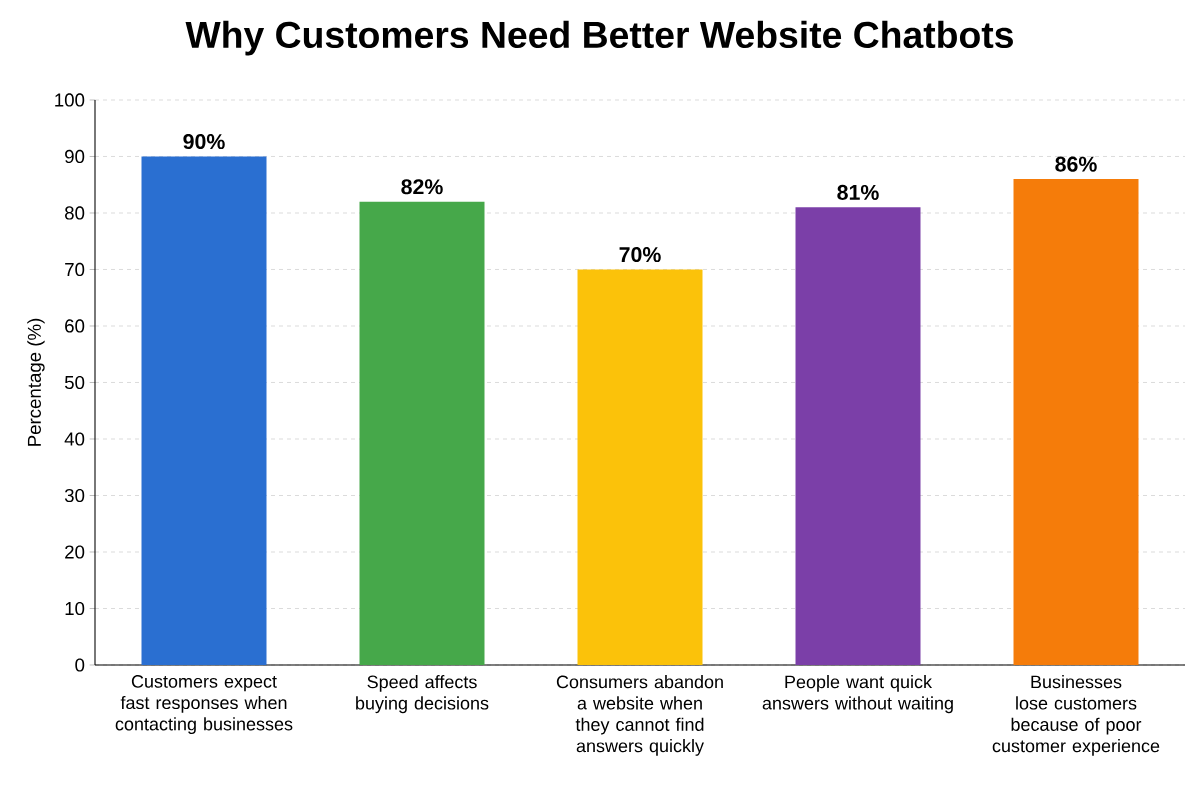 The height and width of the screenshot is (800, 1200). I want to click on data-label: 90%, so click(204, 142).